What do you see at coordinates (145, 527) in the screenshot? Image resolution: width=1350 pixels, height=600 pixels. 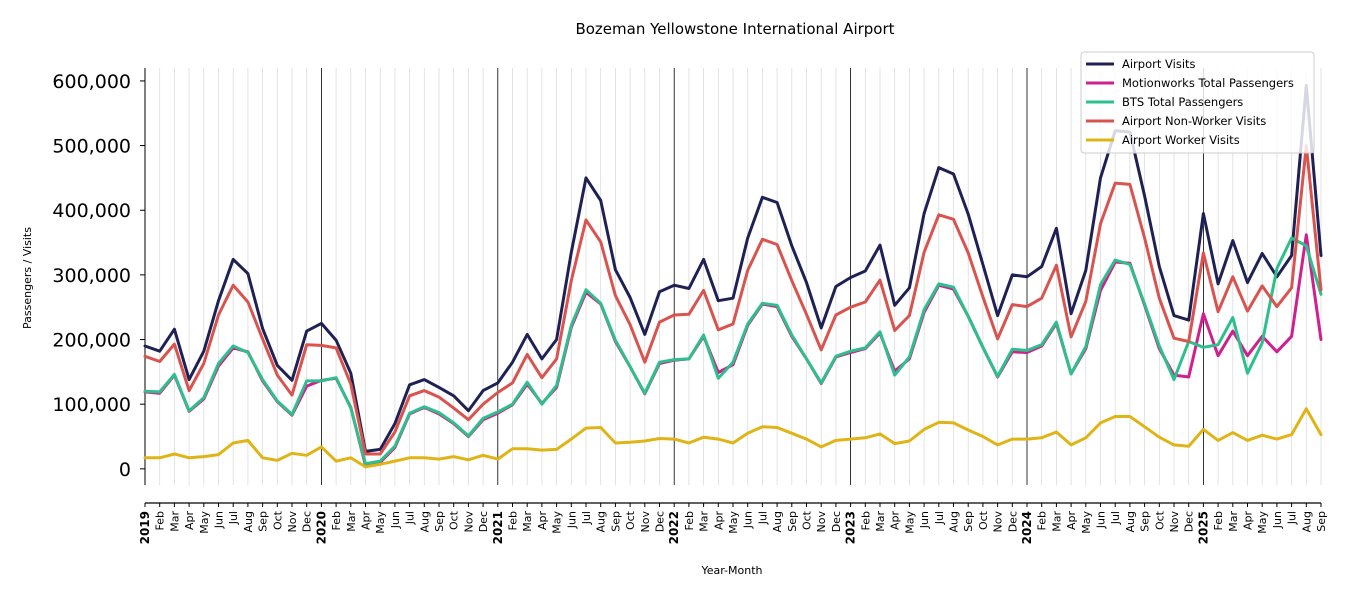 I see `x-tick-label: 2019` at bounding box center [145, 527].